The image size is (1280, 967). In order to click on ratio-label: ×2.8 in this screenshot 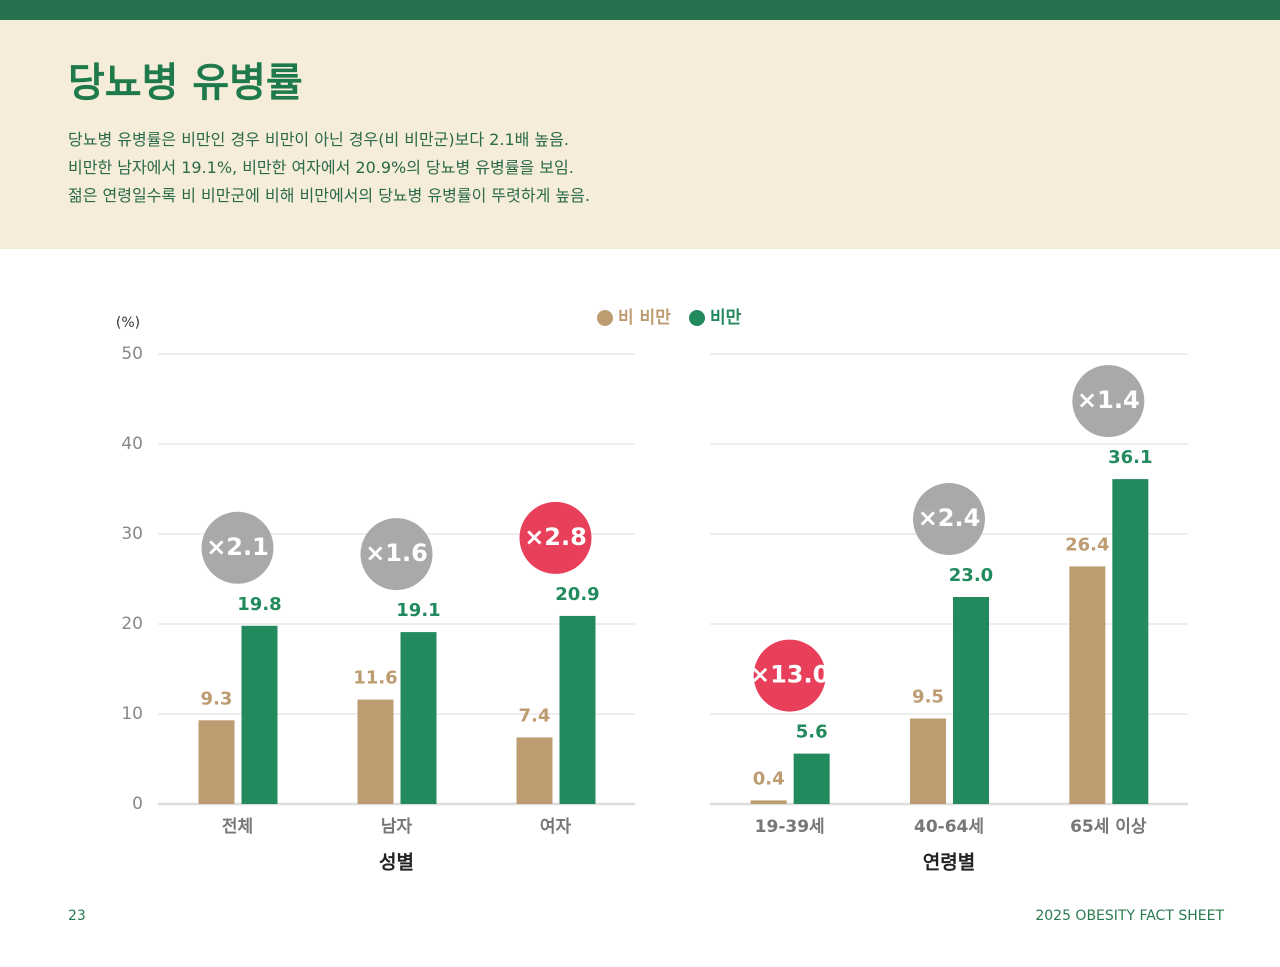, I will do `click(555, 537)`.